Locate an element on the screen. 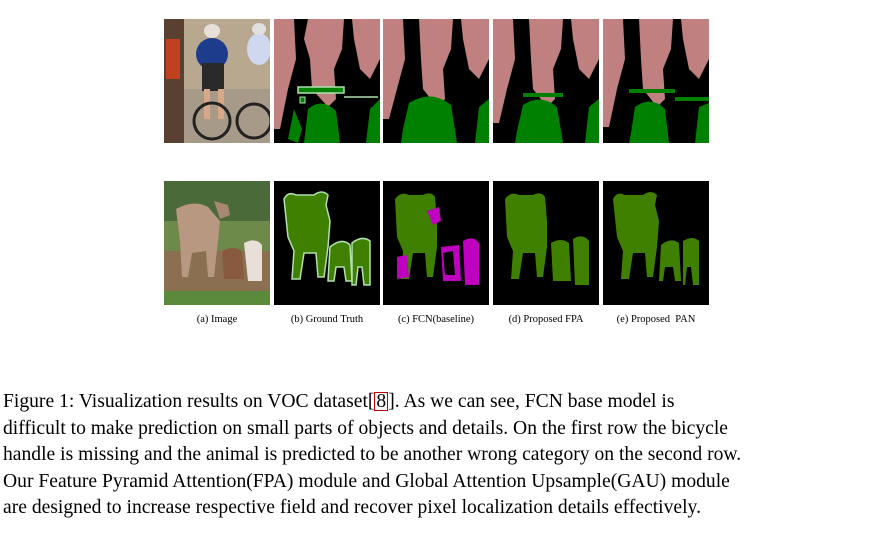  citation-link: 8 is located at coordinates (381, 401).